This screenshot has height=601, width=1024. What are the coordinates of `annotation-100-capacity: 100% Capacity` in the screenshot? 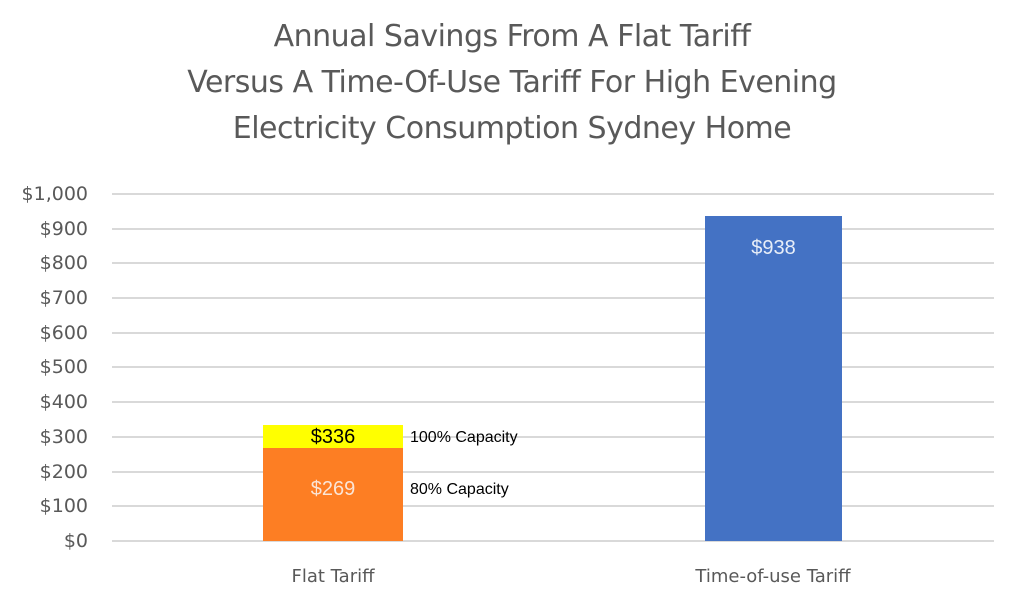 It's located at (464, 437).